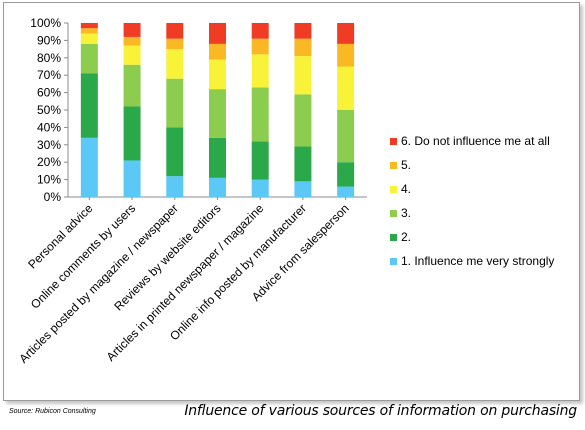 The width and height of the screenshot is (585, 430). I want to click on legend-label: 1. Influence me very strongly, so click(477, 261).